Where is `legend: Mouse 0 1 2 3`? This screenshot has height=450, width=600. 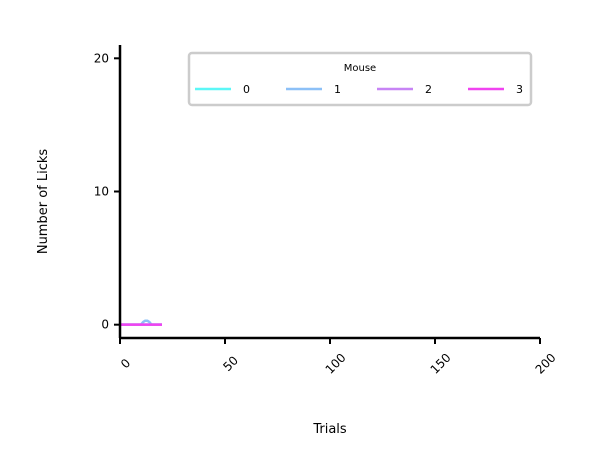 legend: Mouse 0 1 2 3 is located at coordinates (360, 79).